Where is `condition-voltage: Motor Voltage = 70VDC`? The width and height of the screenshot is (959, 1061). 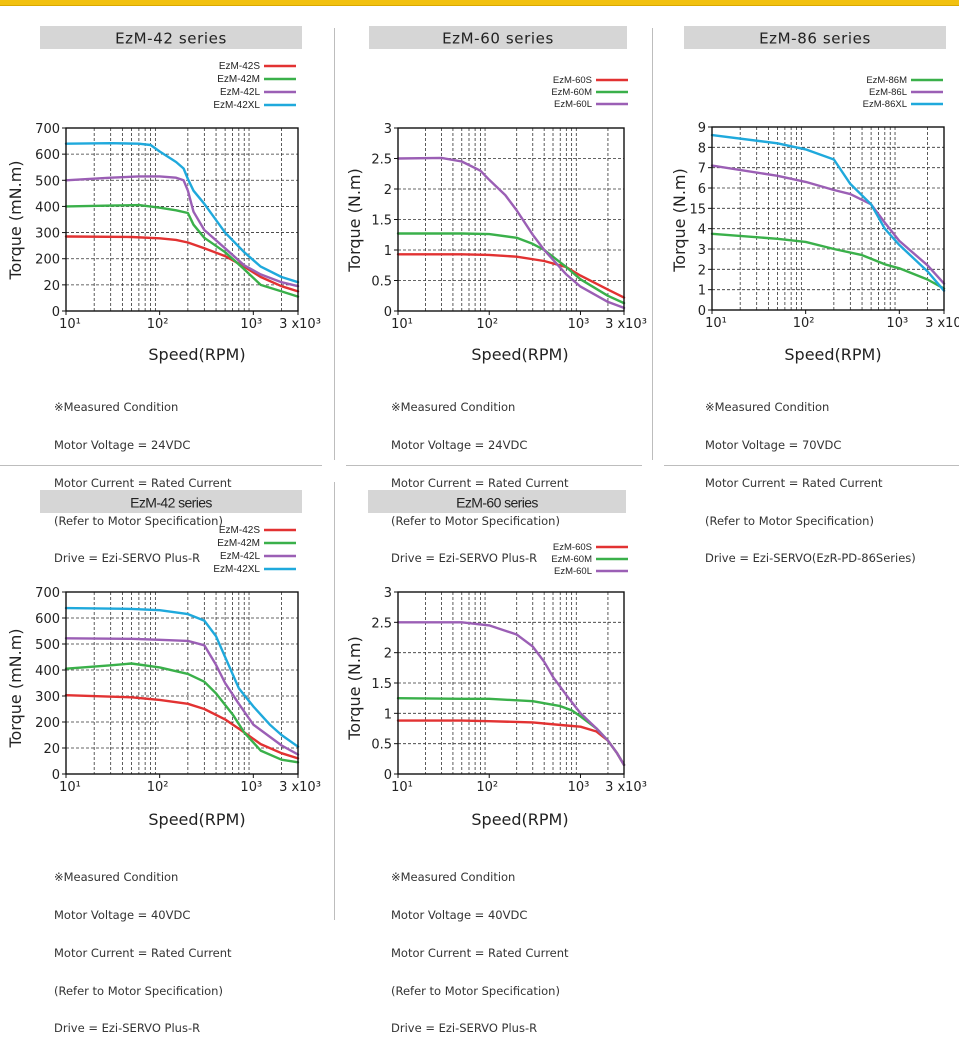 condition-voltage: Motor Voltage = 70VDC is located at coordinates (773, 444).